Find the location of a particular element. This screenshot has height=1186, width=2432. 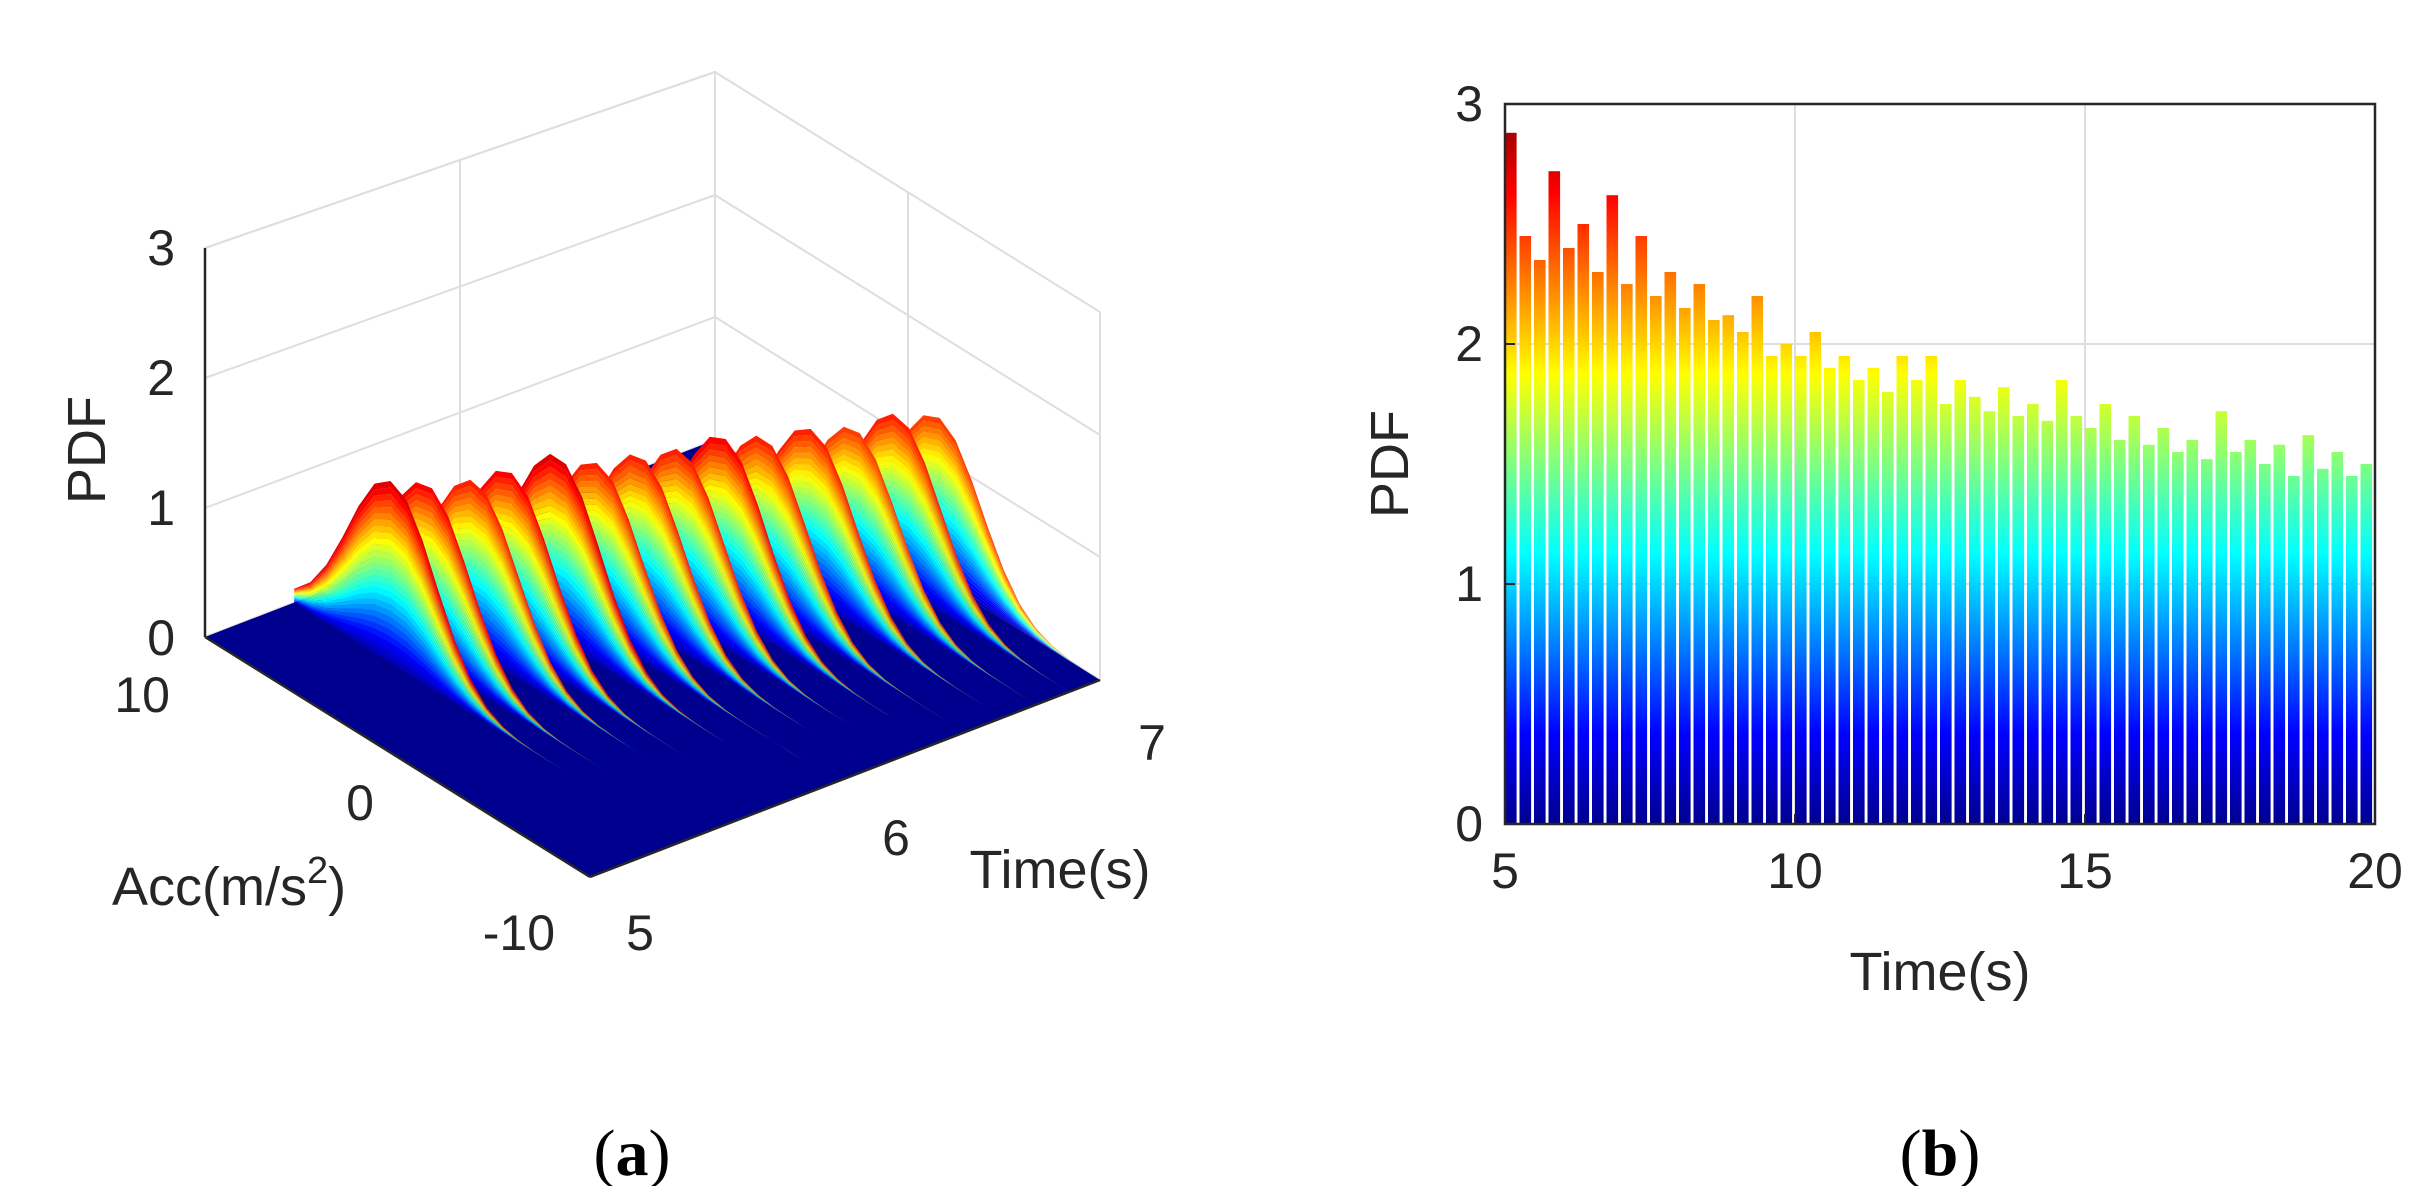

y-tick-label: -10 is located at coordinates (519, 933).